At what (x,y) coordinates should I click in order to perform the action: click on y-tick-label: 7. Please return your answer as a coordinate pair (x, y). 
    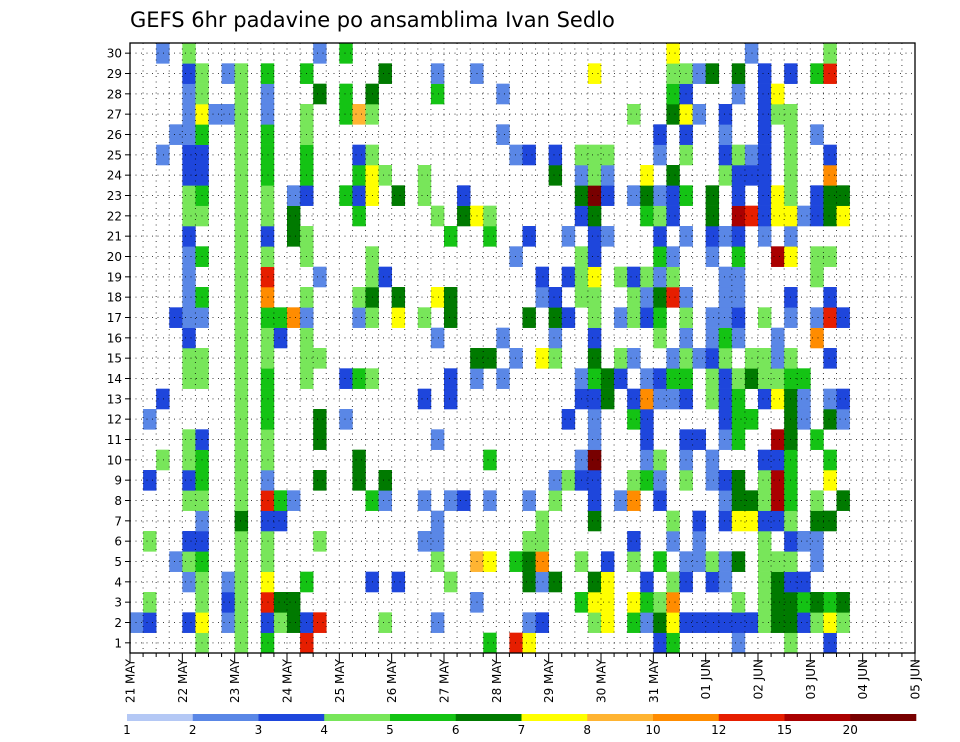
    Looking at the image, I should click on (118, 521).